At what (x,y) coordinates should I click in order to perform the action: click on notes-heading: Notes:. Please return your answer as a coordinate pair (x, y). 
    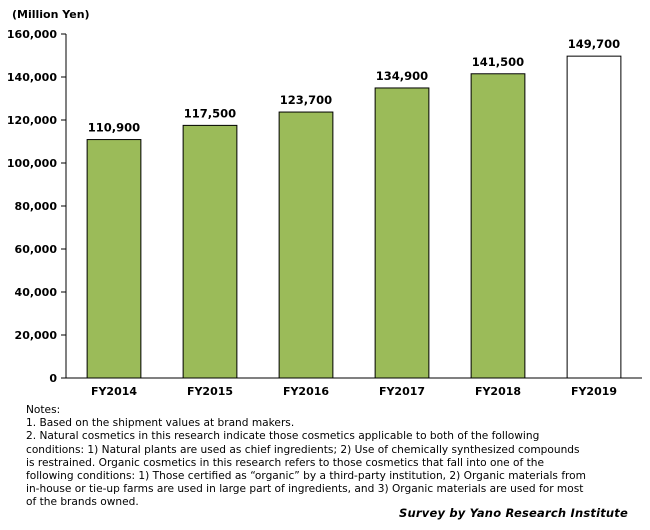
    Looking at the image, I should click on (43, 410).